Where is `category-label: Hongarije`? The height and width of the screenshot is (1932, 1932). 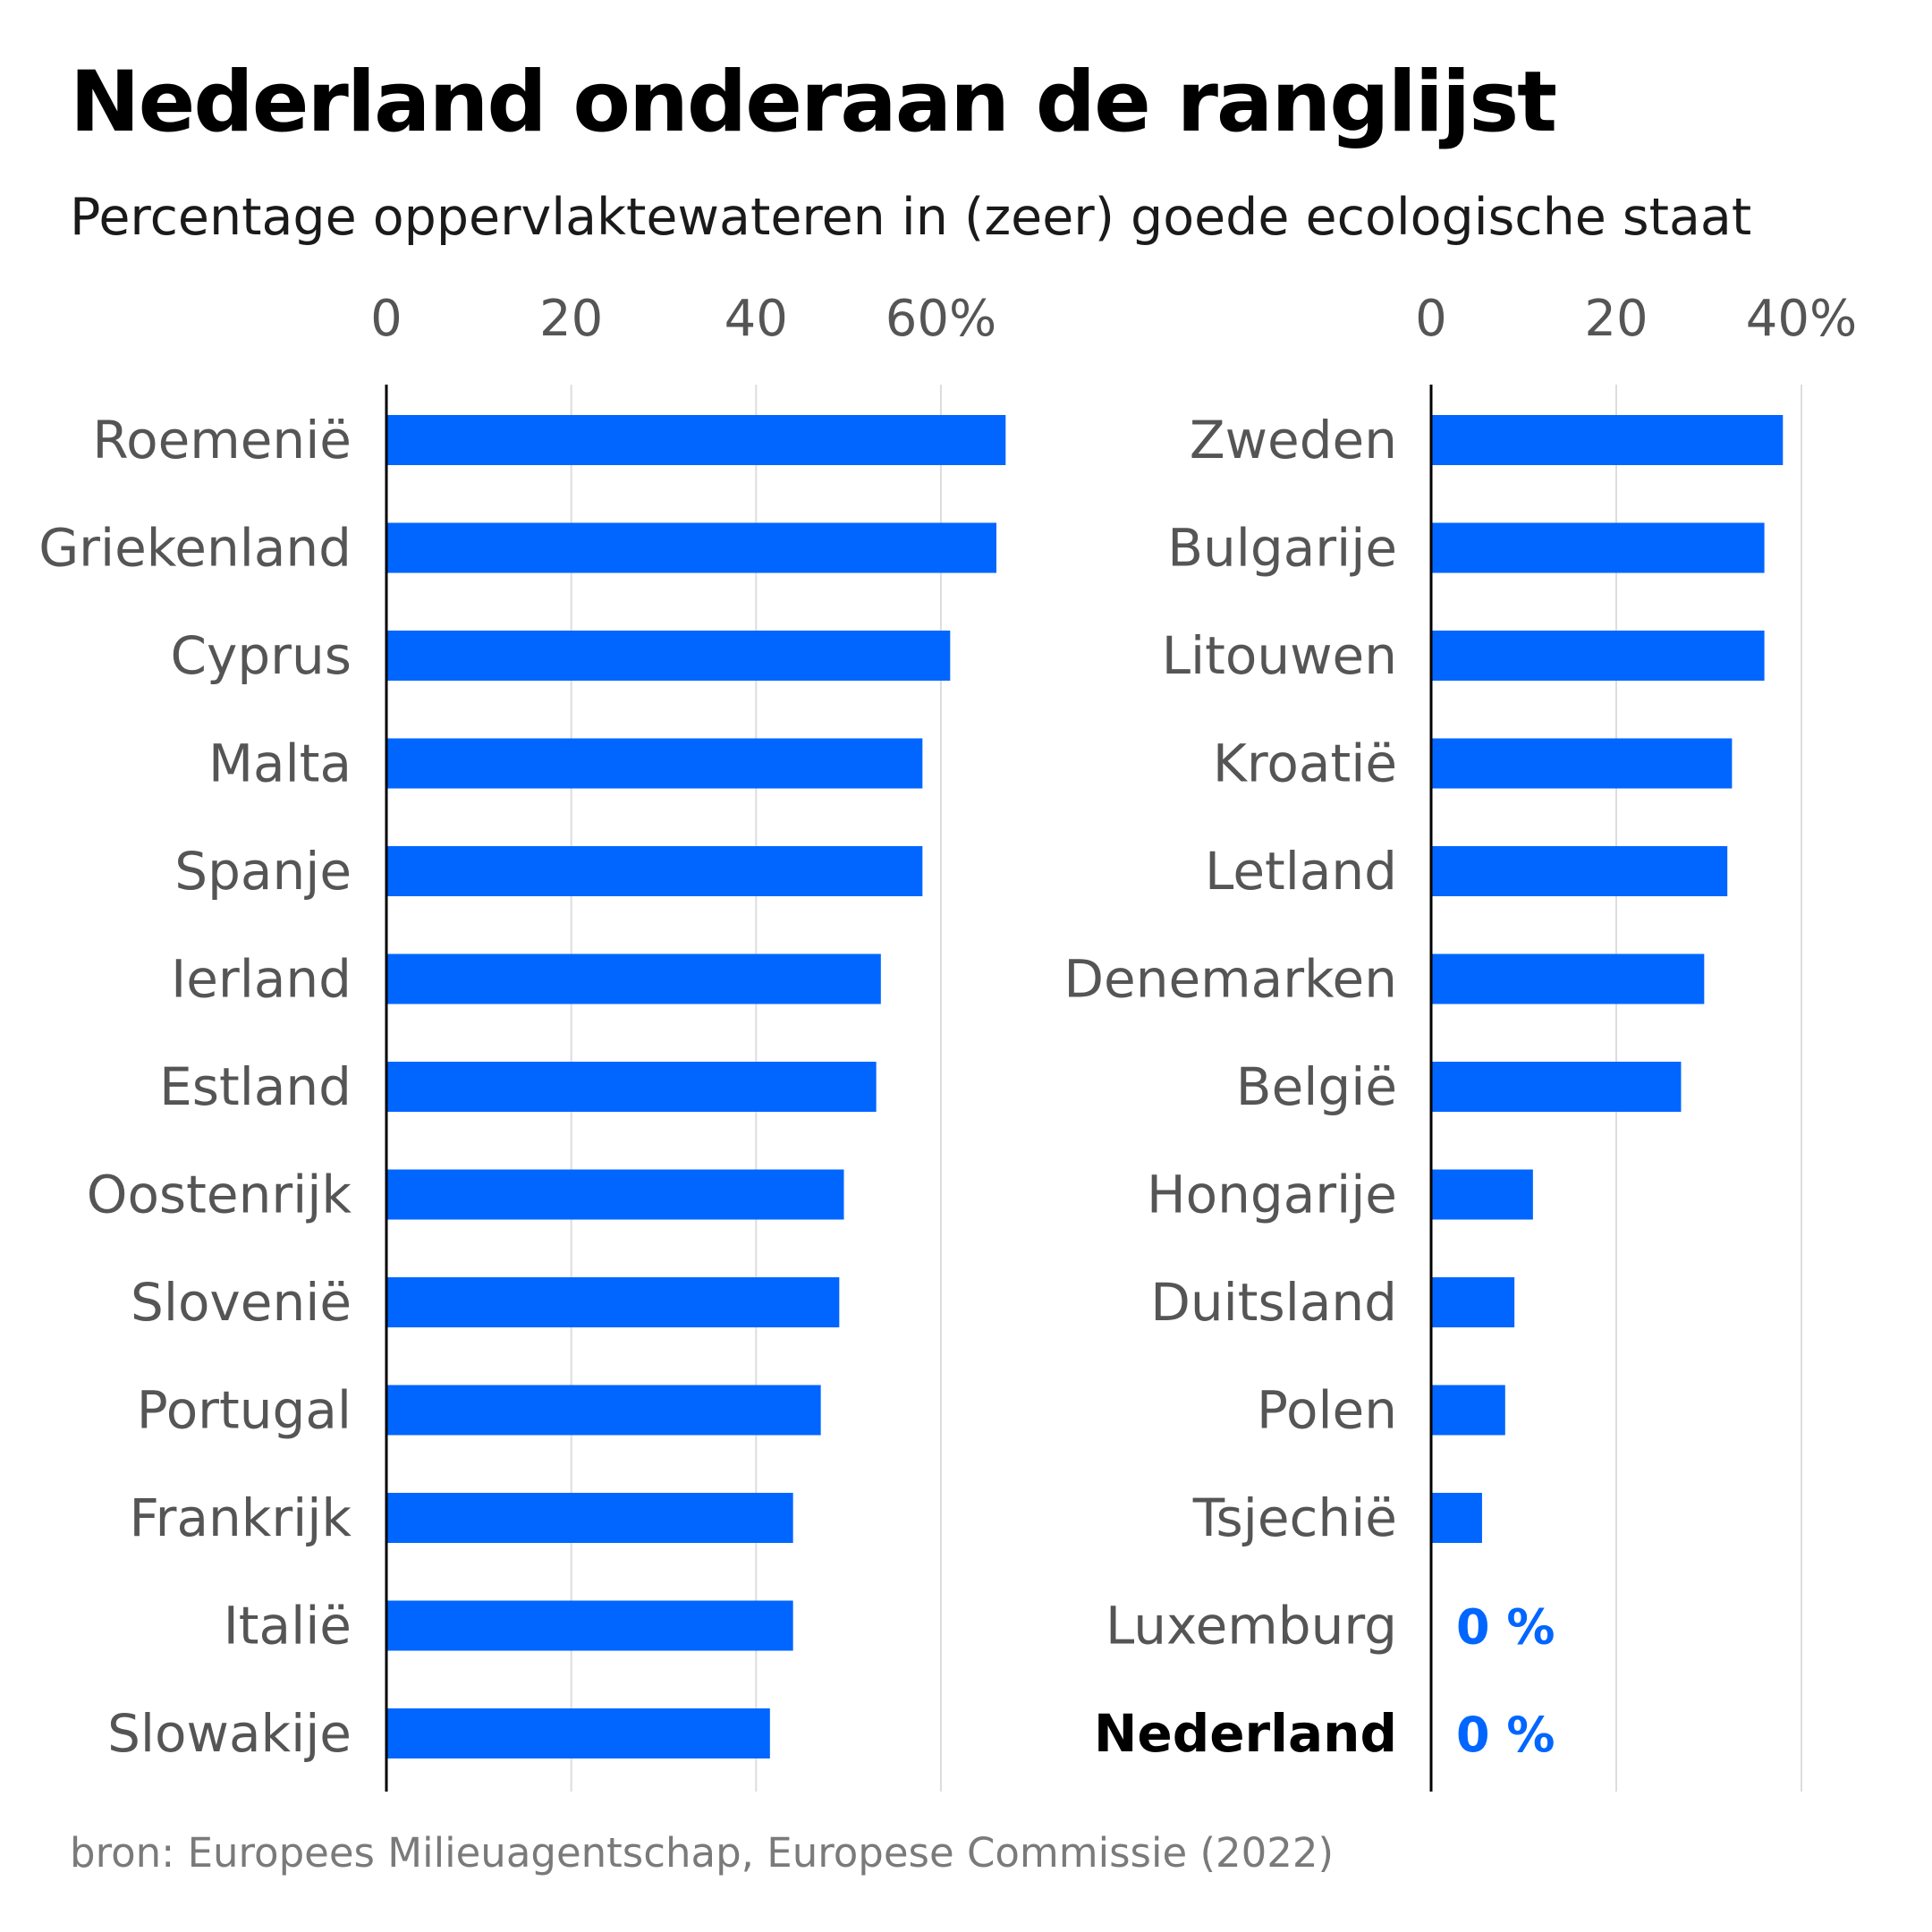
category-label: Hongarije is located at coordinates (1272, 1195).